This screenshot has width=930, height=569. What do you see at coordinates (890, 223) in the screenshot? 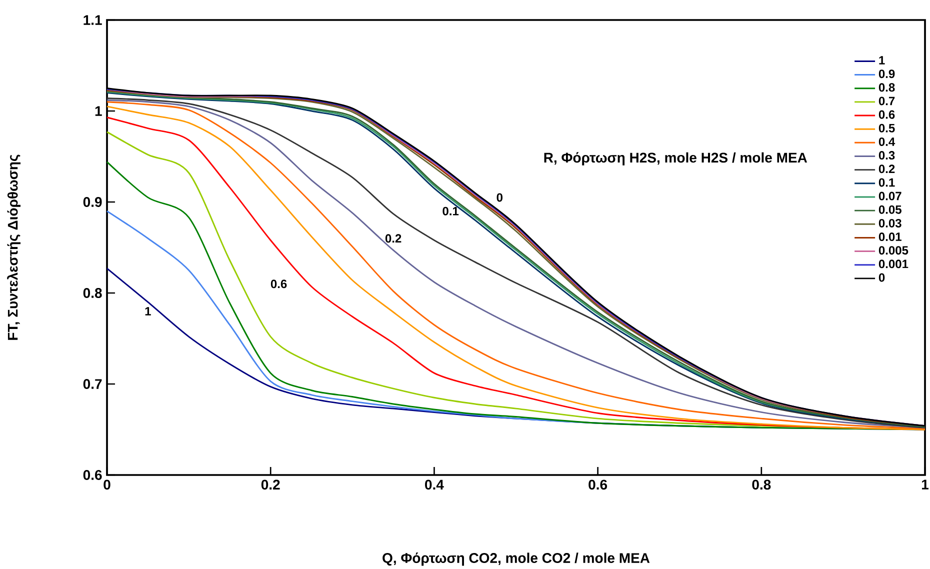
I see `legend-label: 0.03` at bounding box center [890, 223].